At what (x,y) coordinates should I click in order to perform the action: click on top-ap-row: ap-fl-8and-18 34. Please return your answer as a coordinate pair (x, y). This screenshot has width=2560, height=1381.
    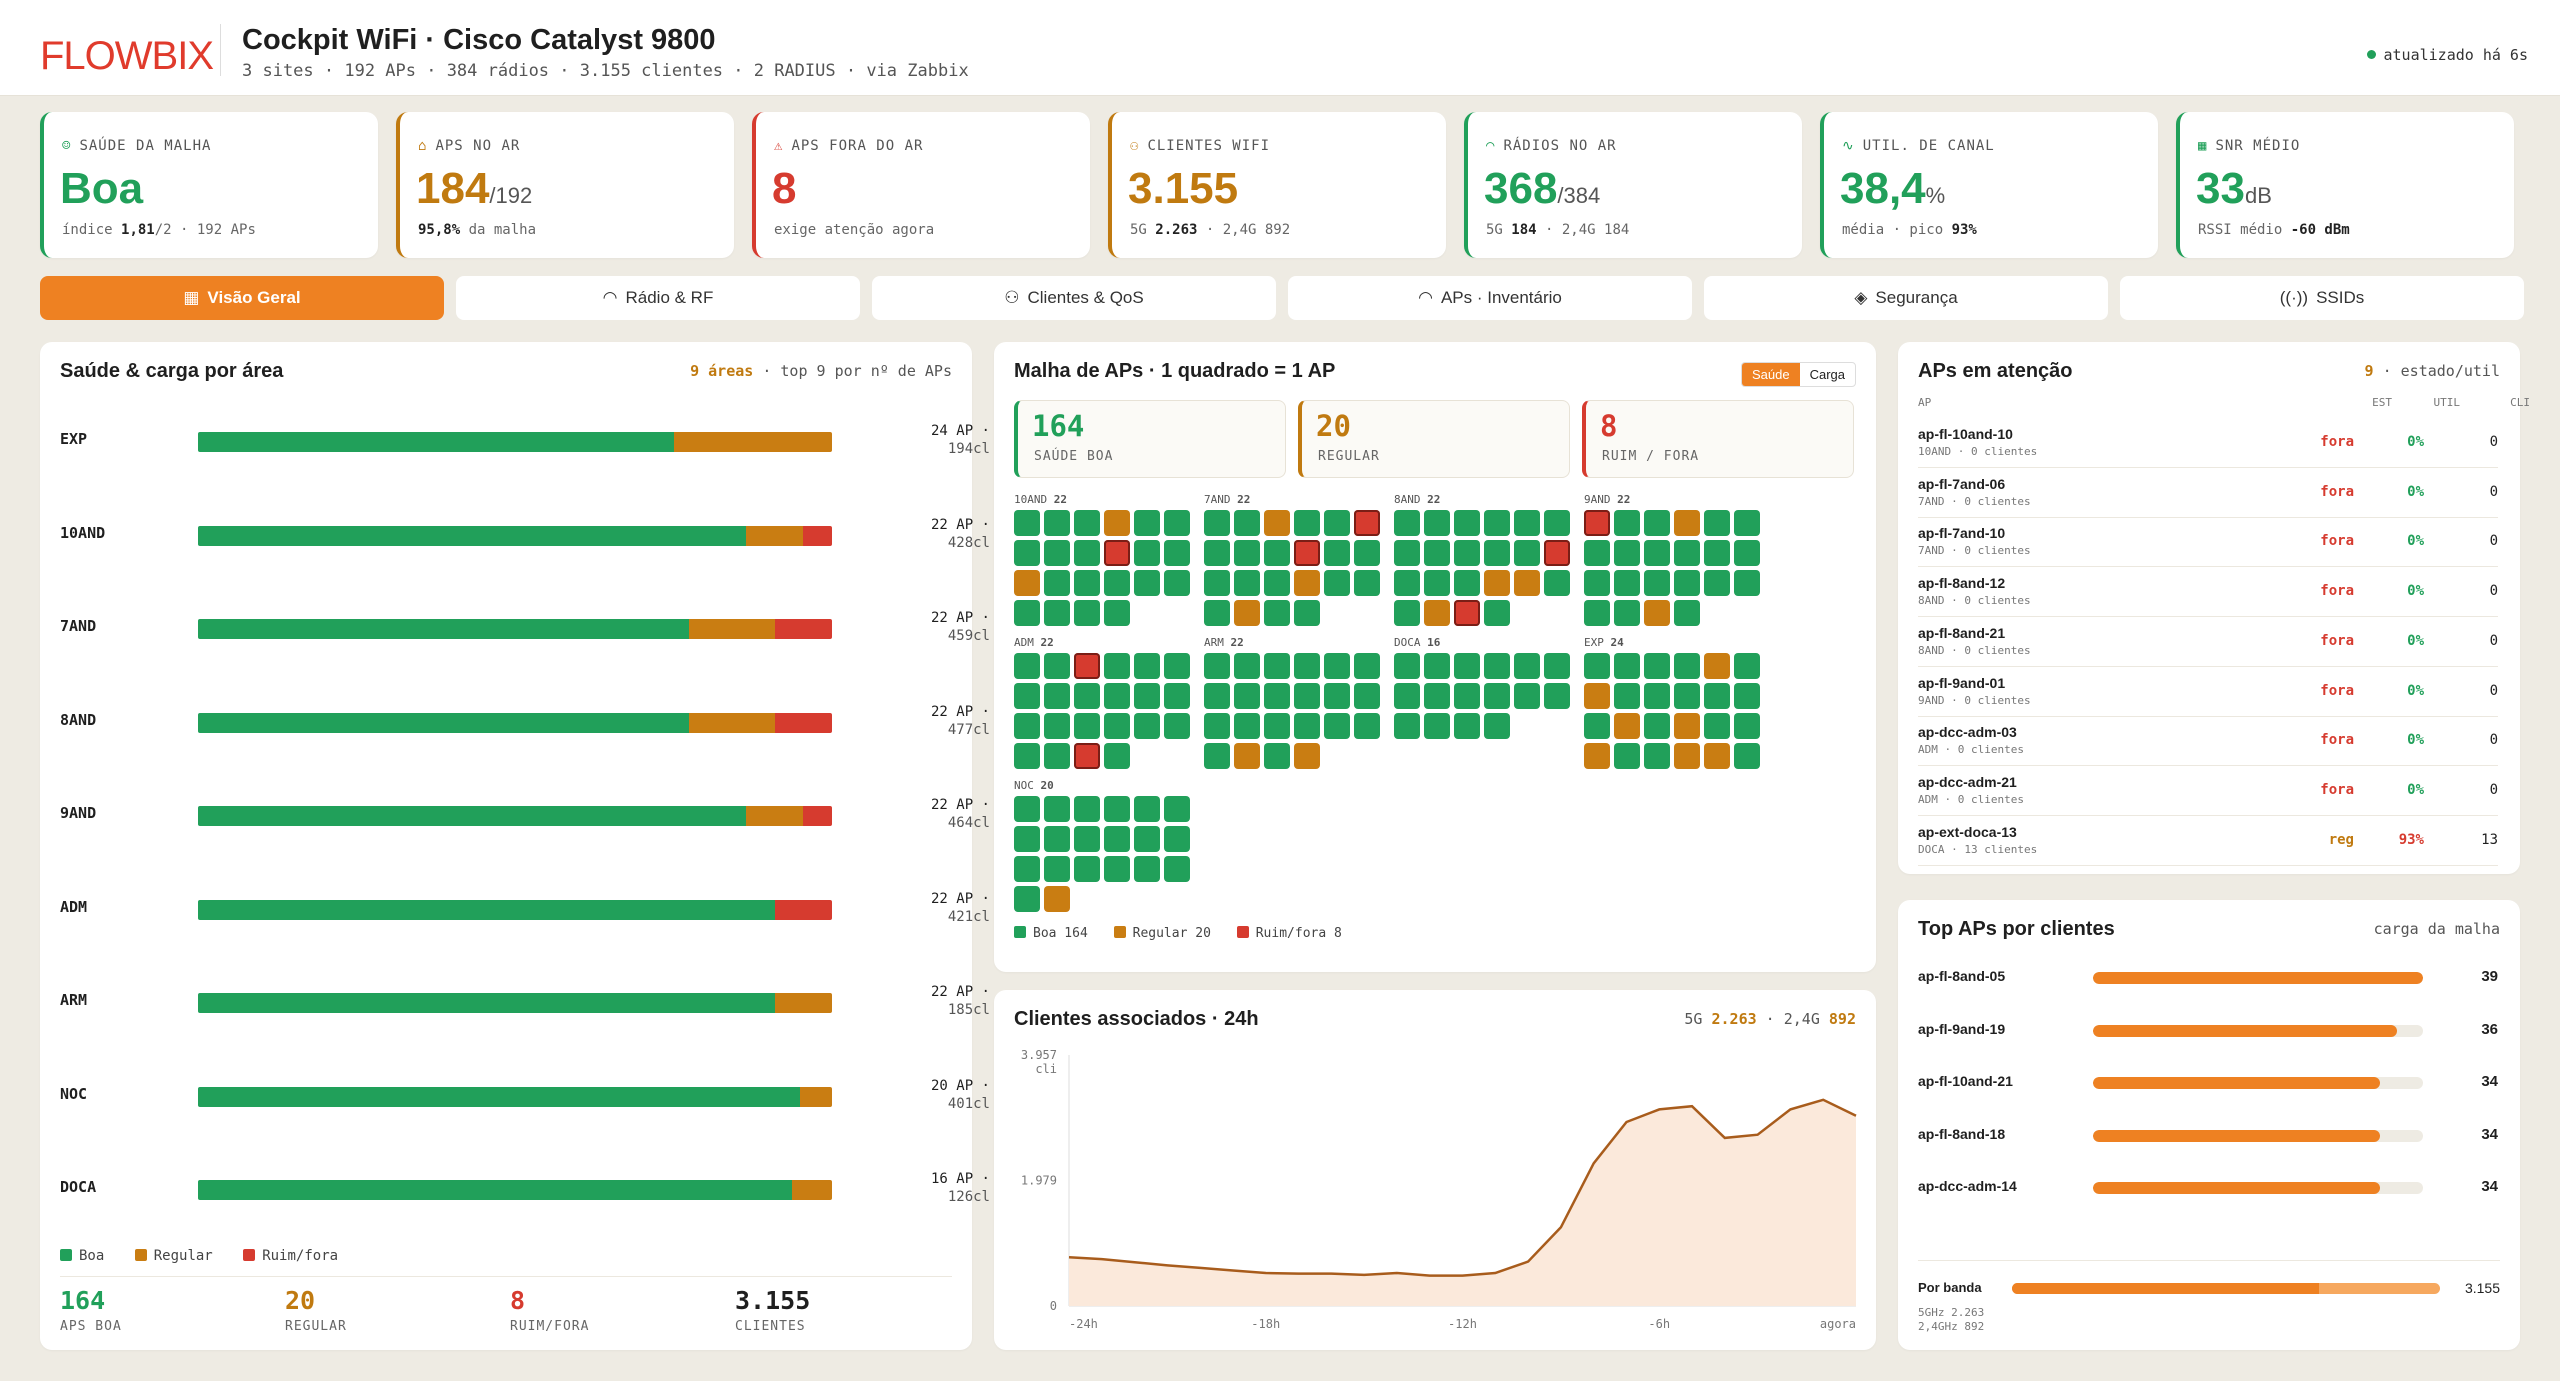
    Looking at the image, I should click on (2208, 1137).